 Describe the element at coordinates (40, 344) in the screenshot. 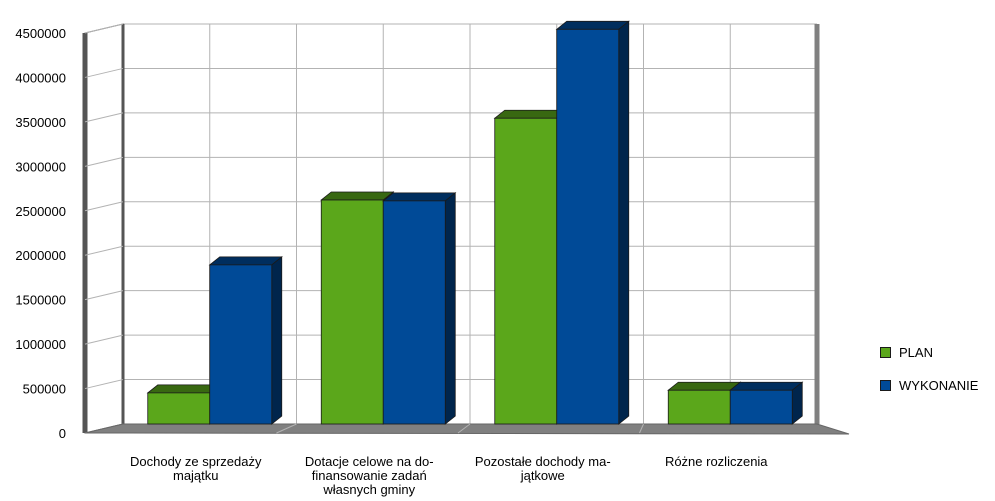

I see `y-tick-label: 1000000` at that location.